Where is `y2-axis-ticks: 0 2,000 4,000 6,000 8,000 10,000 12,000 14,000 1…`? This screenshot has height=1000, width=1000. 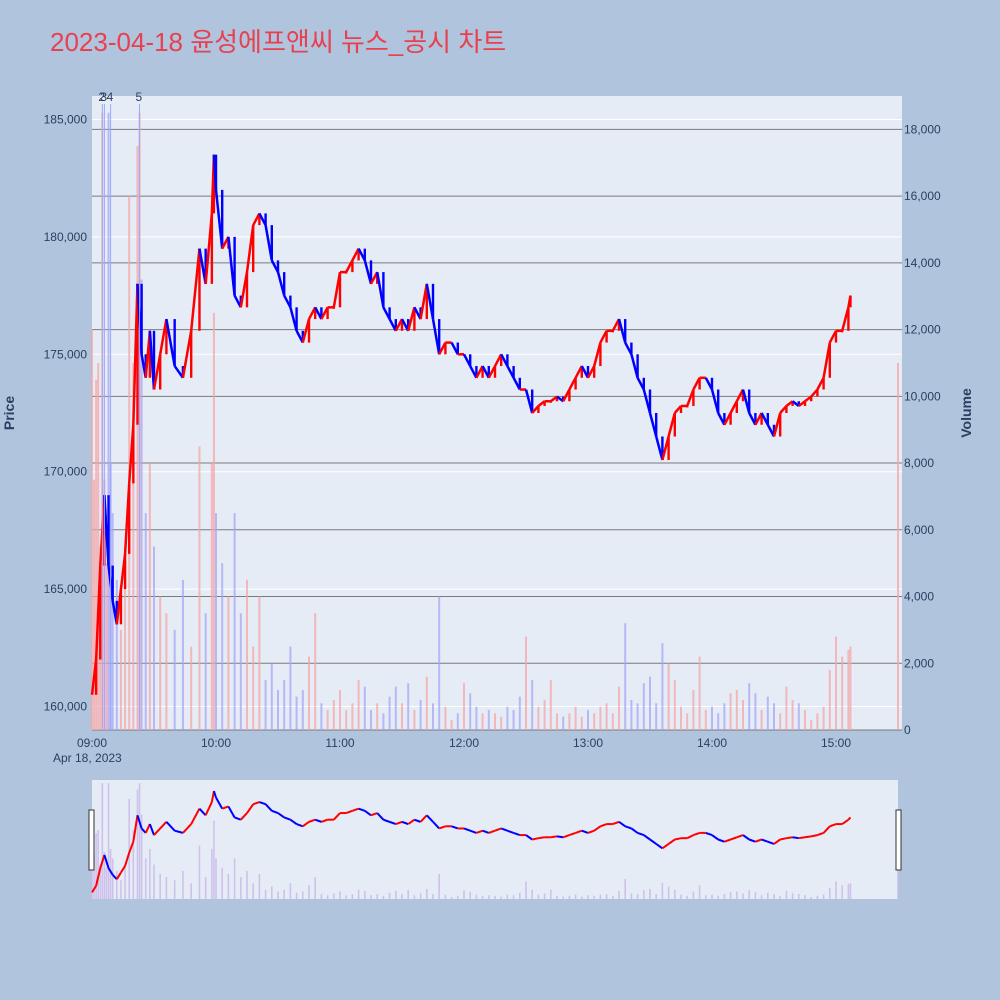 y2-axis-ticks: 0 2,000 4,000 6,000 8,000 10,000 12,000 14,000 1… is located at coordinates (922, 429).